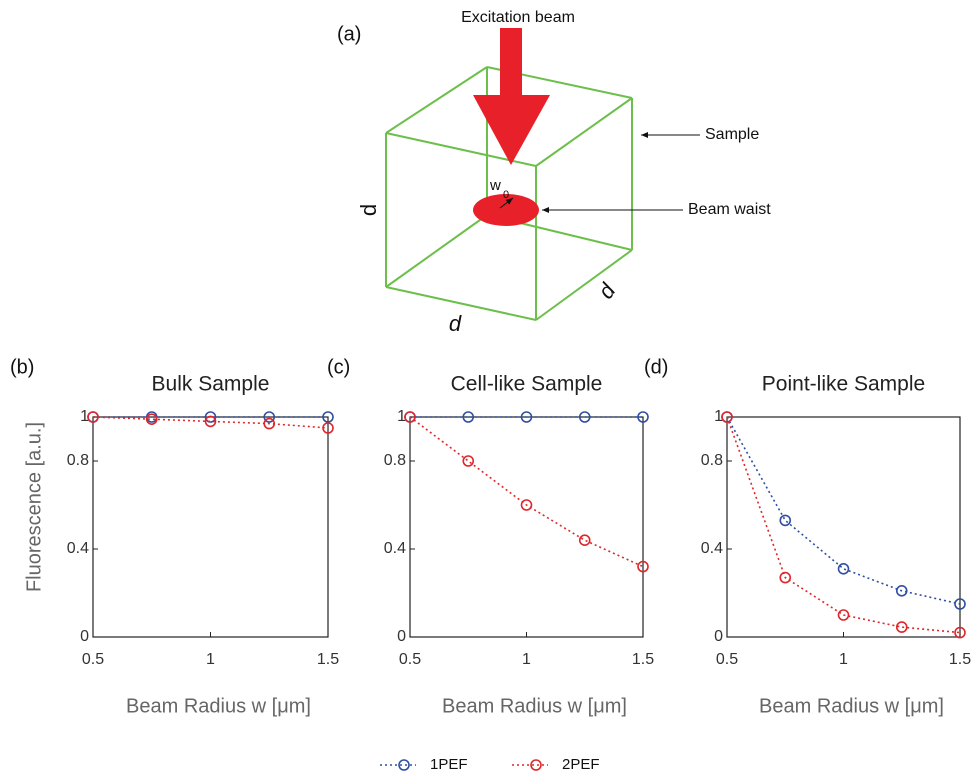 The image size is (975, 780). Describe the element at coordinates (729, 209) in the screenshot. I see `waist-label: Beam waist` at that location.